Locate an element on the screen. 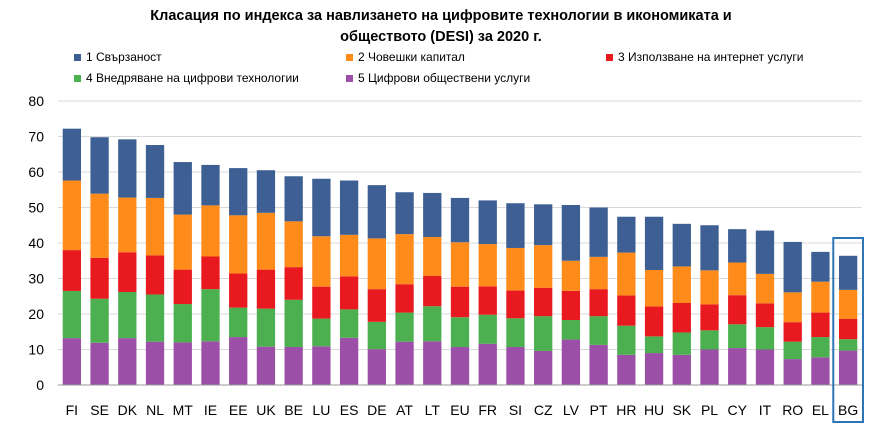 Image resolution: width=882 pixels, height=432 pixels. x-tick-label: SE is located at coordinates (99, 410).